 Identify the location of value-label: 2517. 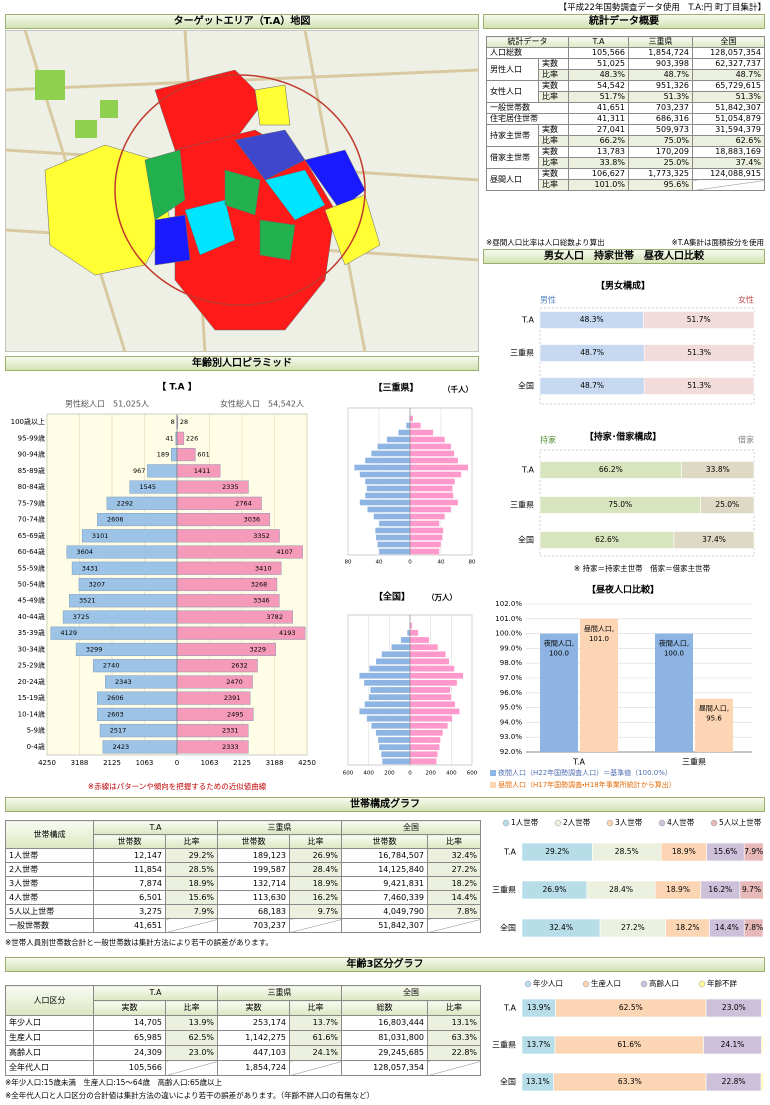
(118, 731).